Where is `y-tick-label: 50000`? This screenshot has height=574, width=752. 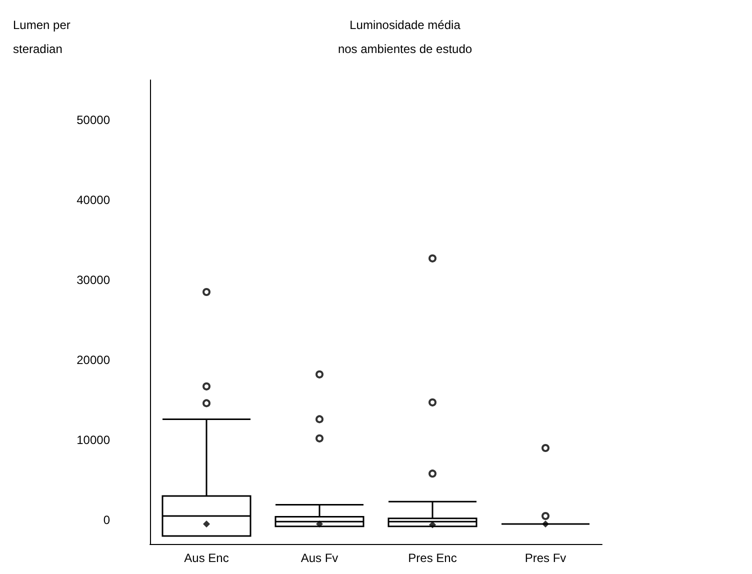
y-tick-label: 50000 is located at coordinates (93, 120).